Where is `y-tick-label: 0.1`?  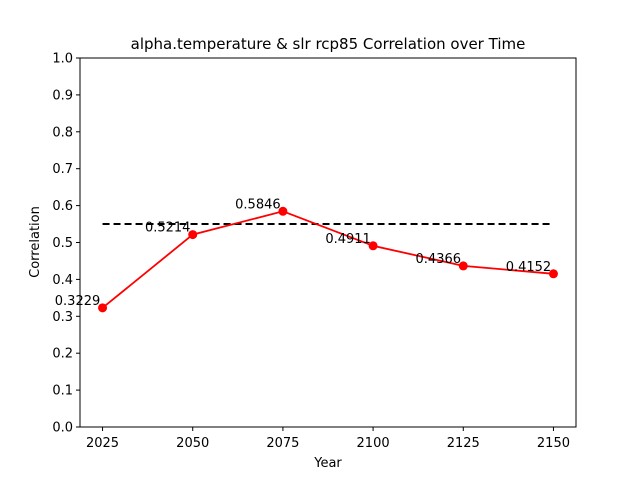
y-tick-label: 0.1 is located at coordinates (62, 391).